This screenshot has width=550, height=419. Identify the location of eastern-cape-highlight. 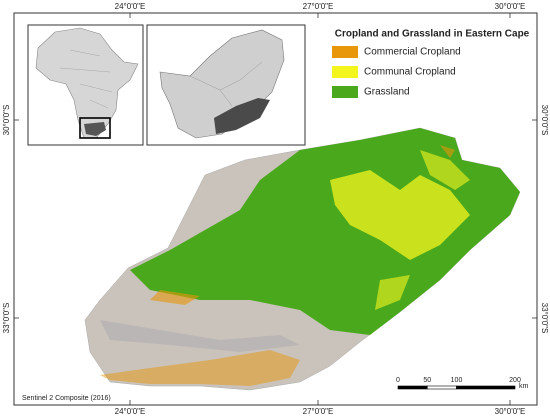
(242, 116).